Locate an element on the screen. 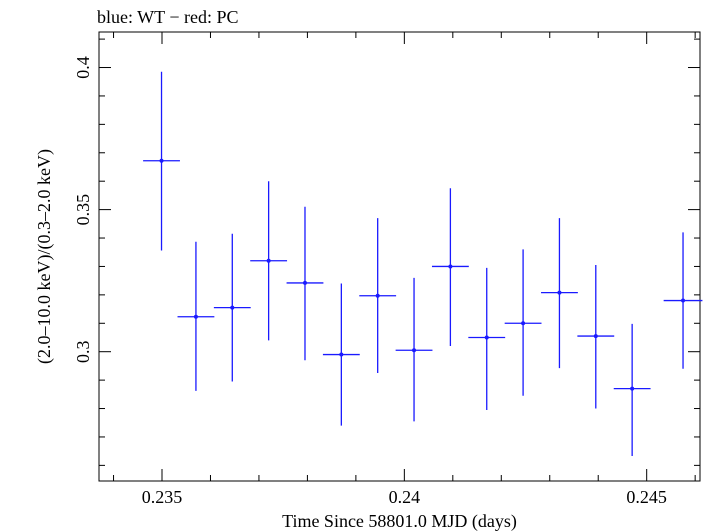 The image size is (705, 532). y-tick-label: 0.3 is located at coordinates (83, 351).